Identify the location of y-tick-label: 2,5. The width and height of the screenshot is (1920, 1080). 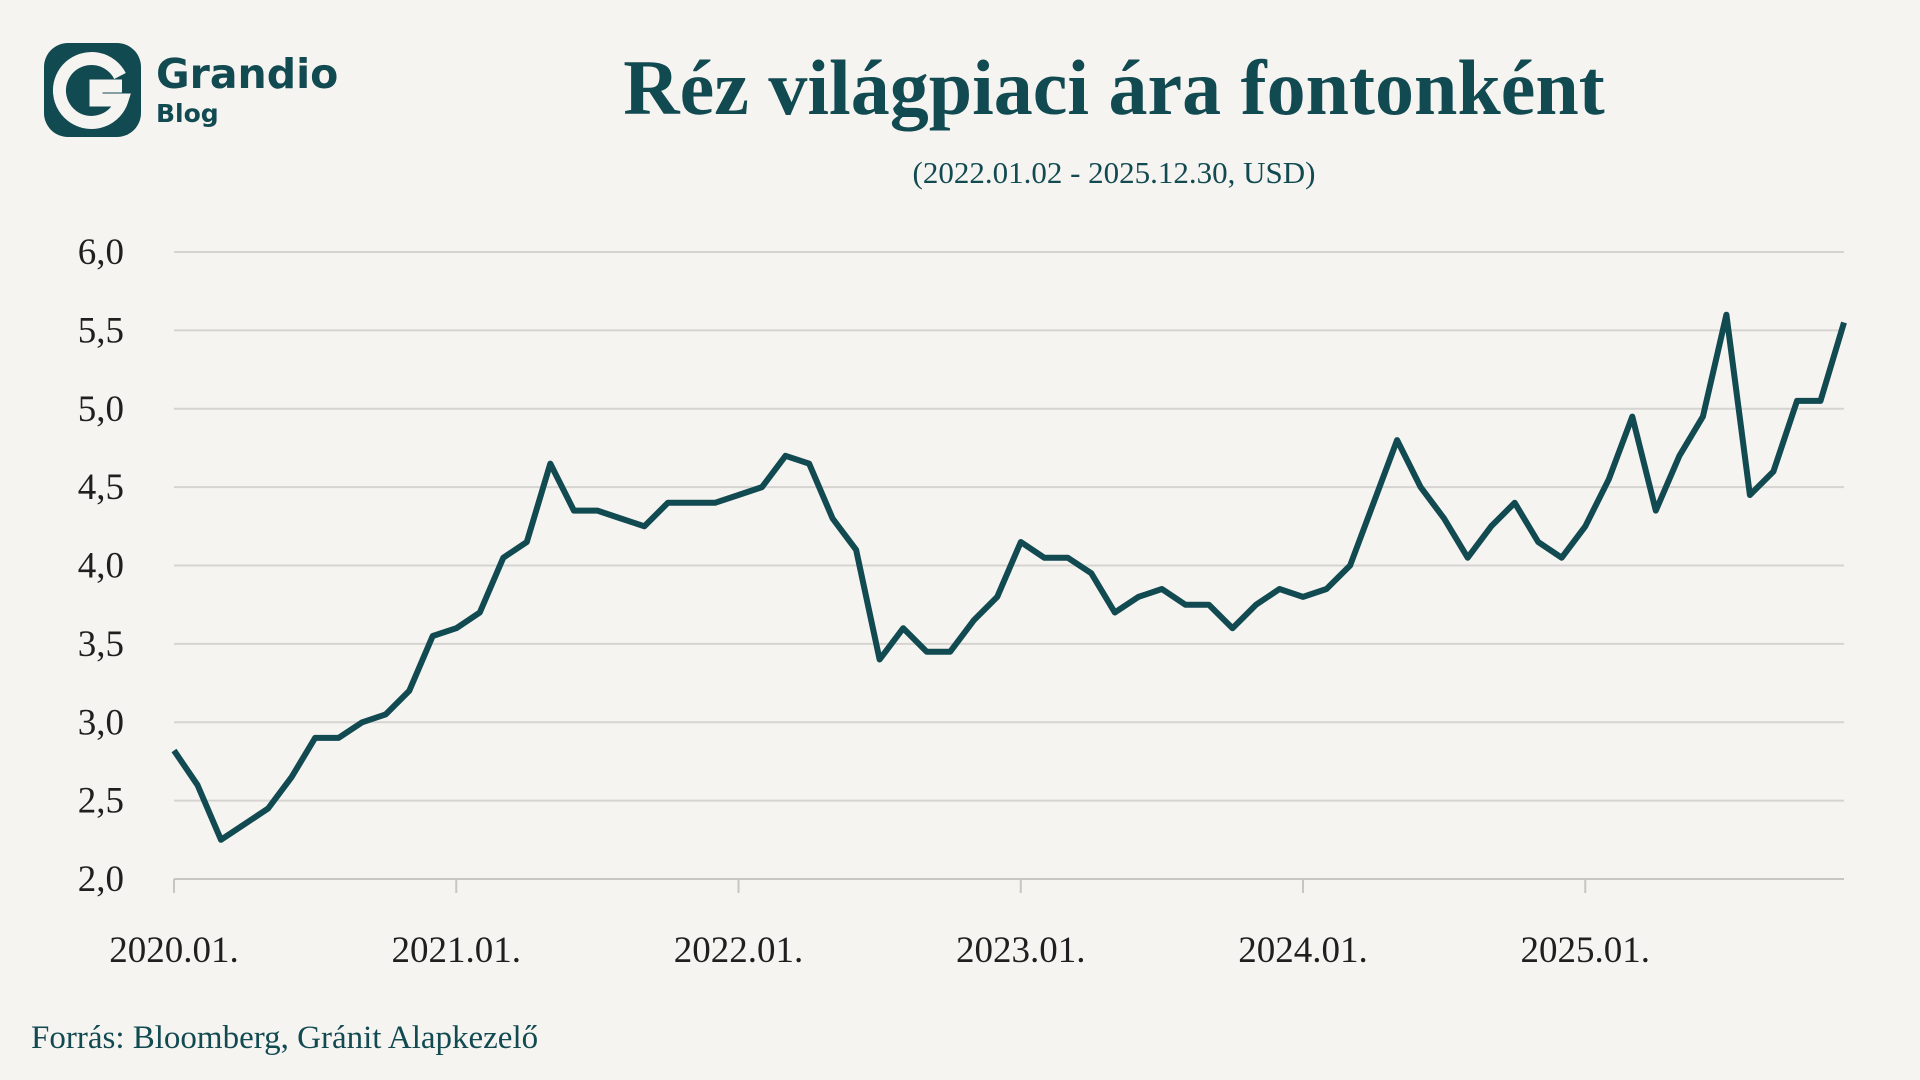
(101, 801).